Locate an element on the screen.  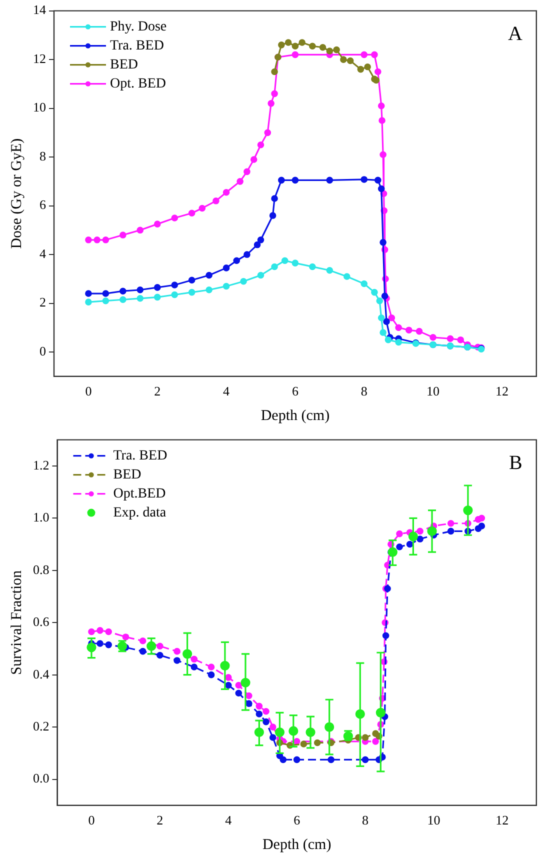
y-tick-label: 0.4 is located at coordinates (41, 674).